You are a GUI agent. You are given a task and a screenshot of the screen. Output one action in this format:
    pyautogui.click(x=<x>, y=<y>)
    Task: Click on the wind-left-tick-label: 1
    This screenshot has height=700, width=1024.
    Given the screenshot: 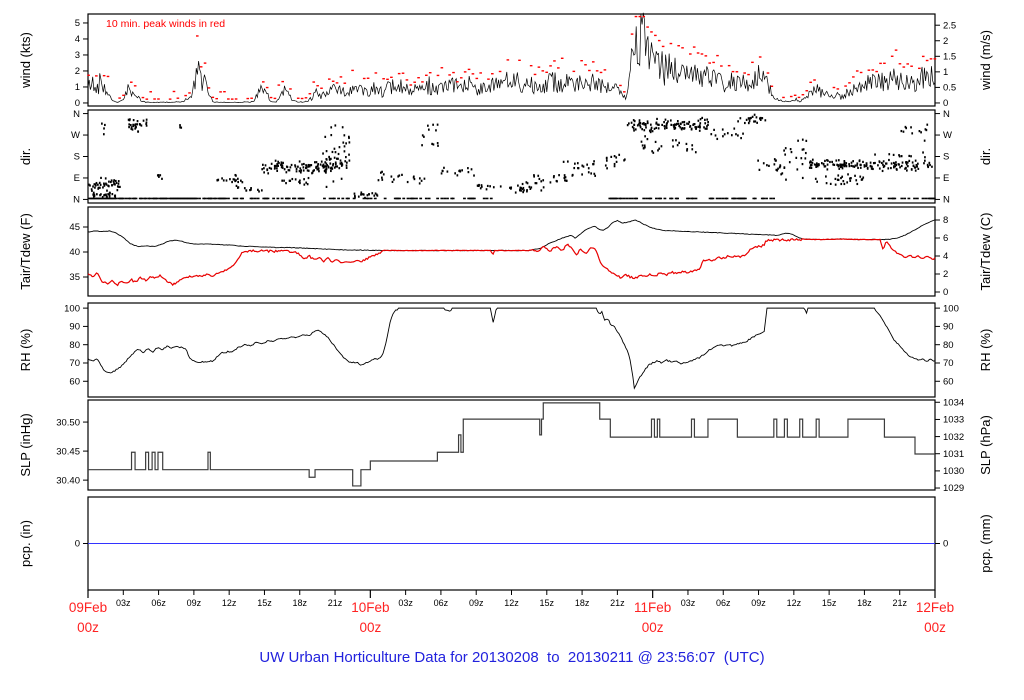 What is the action you would take?
    pyautogui.click(x=77, y=87)
    